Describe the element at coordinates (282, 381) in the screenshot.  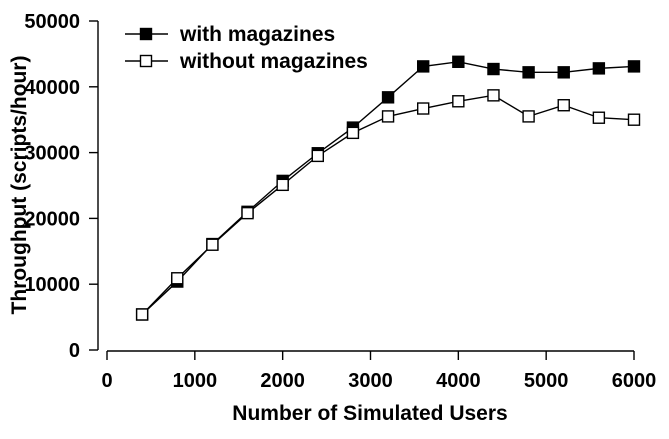
I see `x-tick-label: 2000` at that location.